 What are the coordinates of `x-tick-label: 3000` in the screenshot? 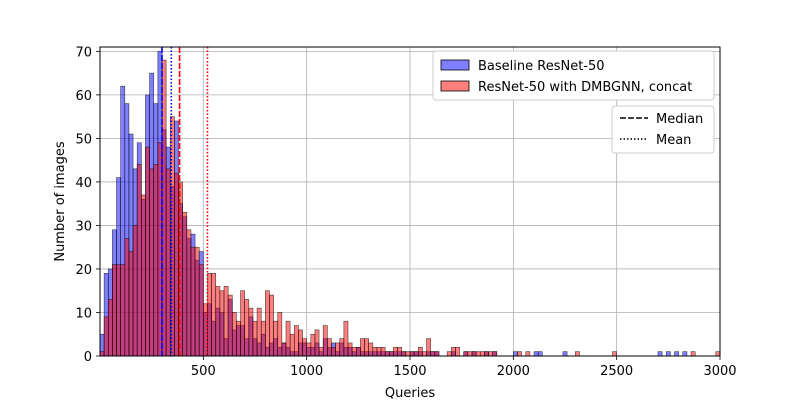 It's located at (719, 371).